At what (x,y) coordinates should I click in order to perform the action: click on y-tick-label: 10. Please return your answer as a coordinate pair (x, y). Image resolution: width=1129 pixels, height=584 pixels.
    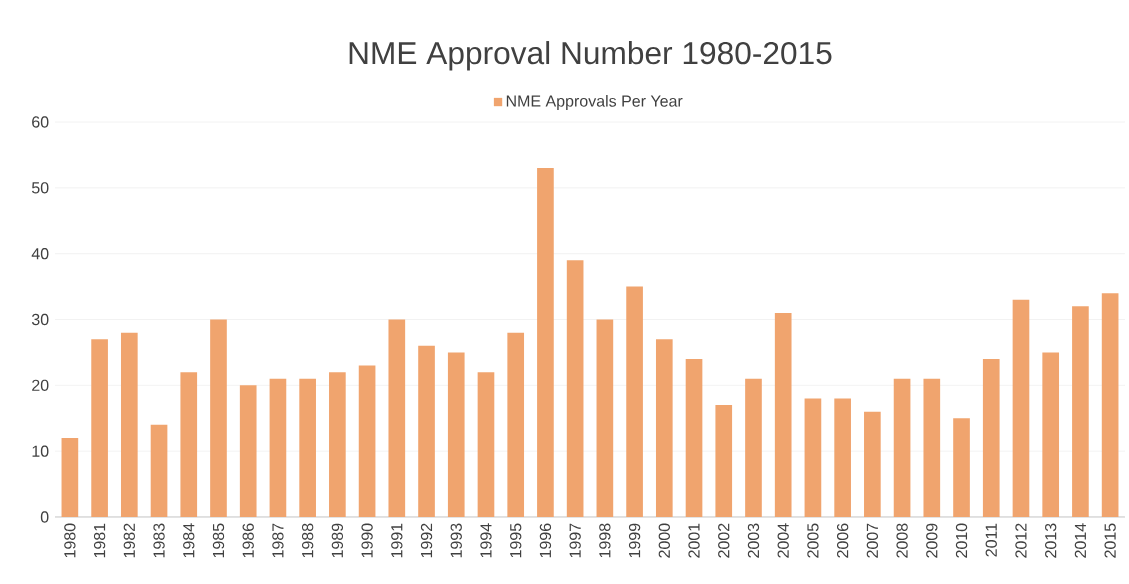
    Looking at the image, I should click on (40, 451).